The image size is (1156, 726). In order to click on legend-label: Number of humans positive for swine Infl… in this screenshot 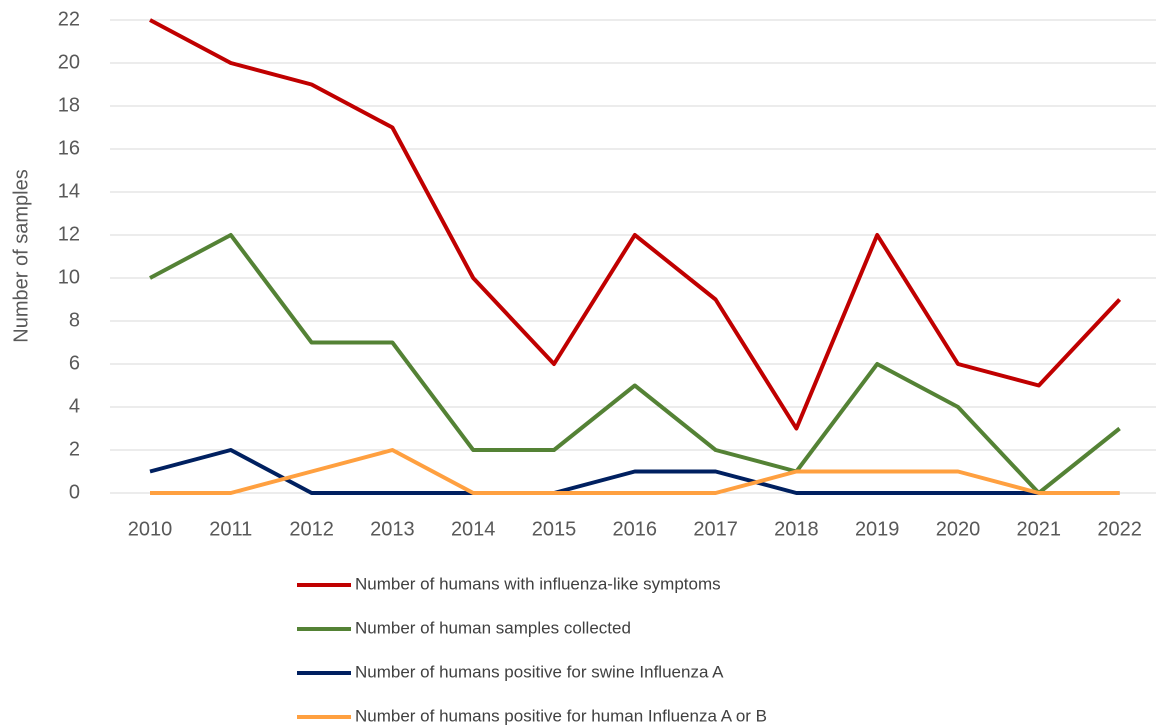, I will do `click(539, 671)`.